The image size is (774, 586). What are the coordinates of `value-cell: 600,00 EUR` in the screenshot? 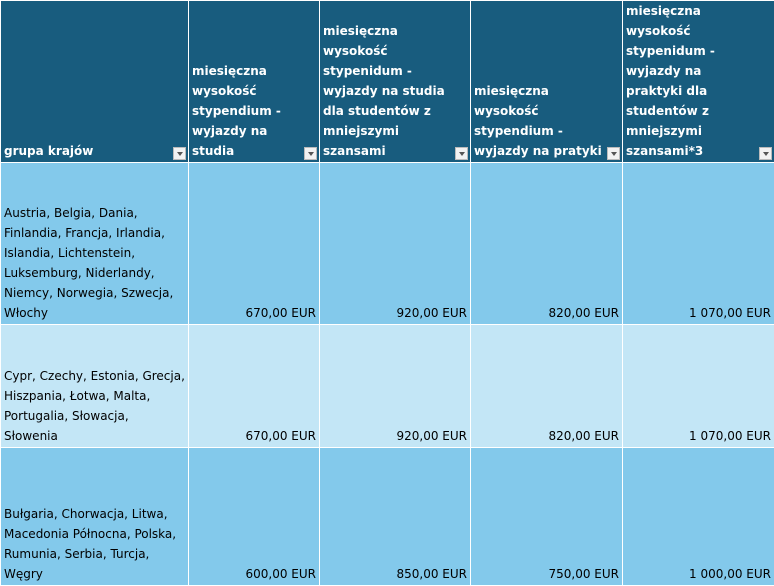 It's located at (254, 517).